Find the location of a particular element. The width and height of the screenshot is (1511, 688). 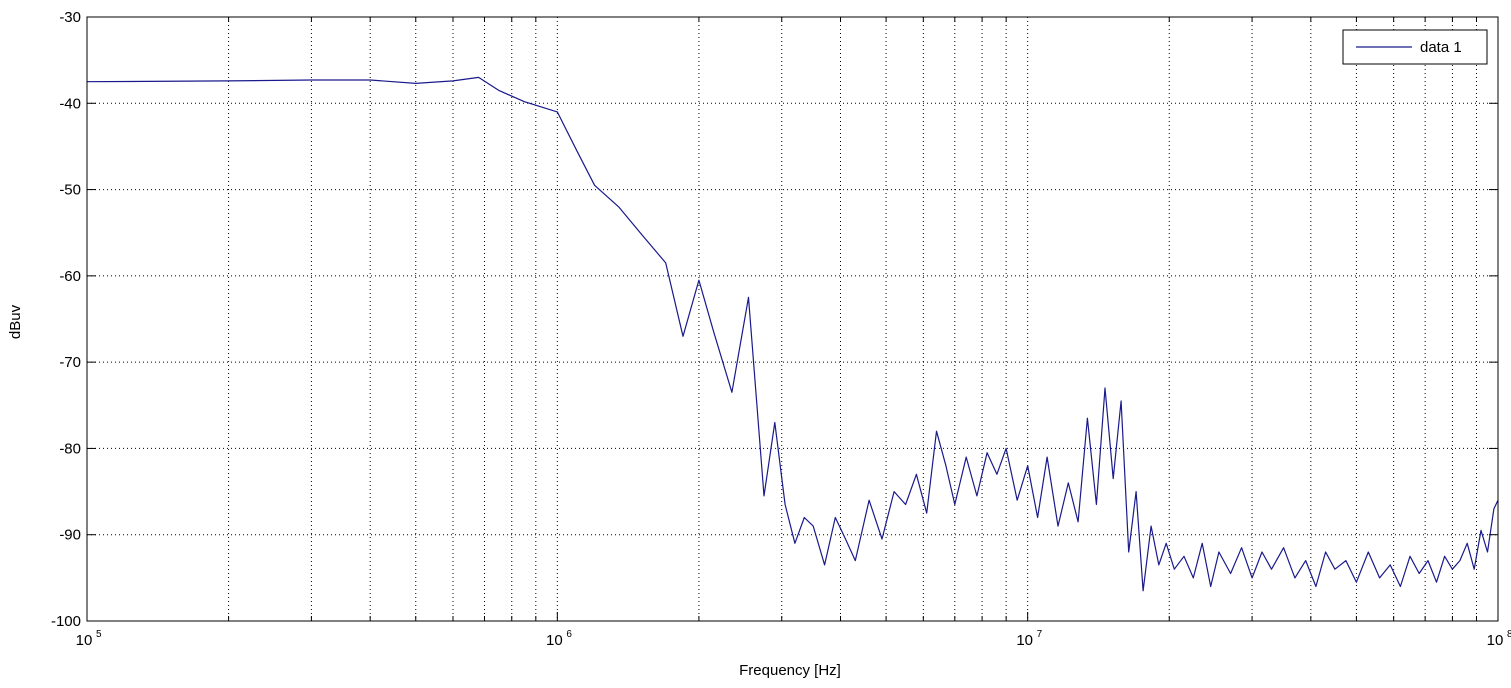

y-axis-label: dBuv is located at coordinates (15, 321).